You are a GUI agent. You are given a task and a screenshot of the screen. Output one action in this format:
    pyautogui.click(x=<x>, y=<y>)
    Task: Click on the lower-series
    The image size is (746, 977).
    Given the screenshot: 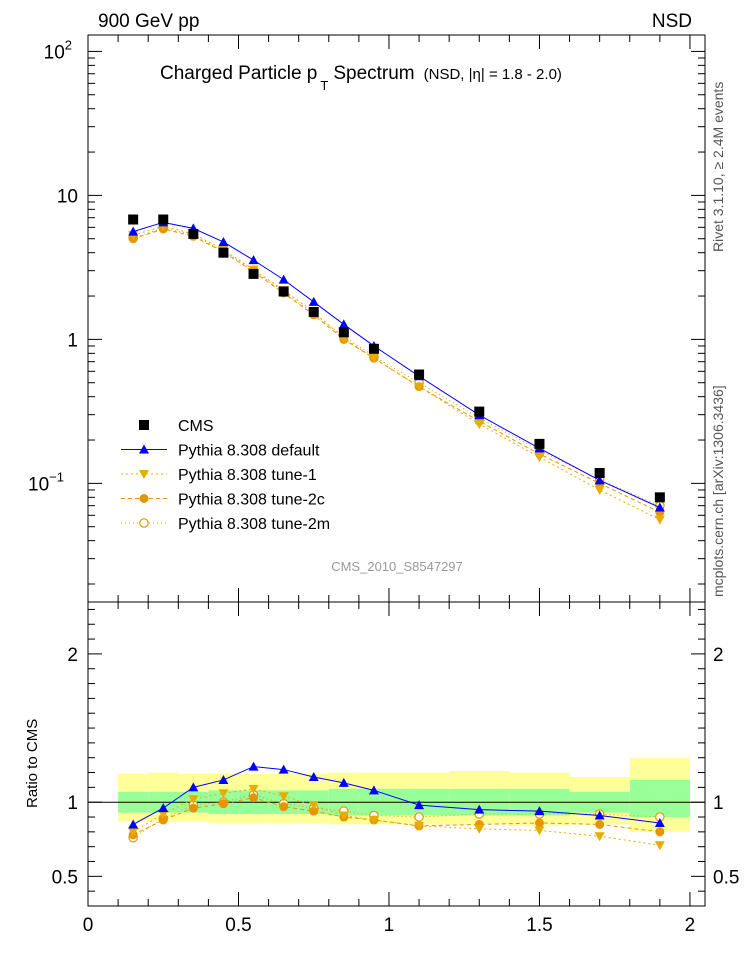 What is the action you would take?
    pyautogui.click(x=396, y=806)
    